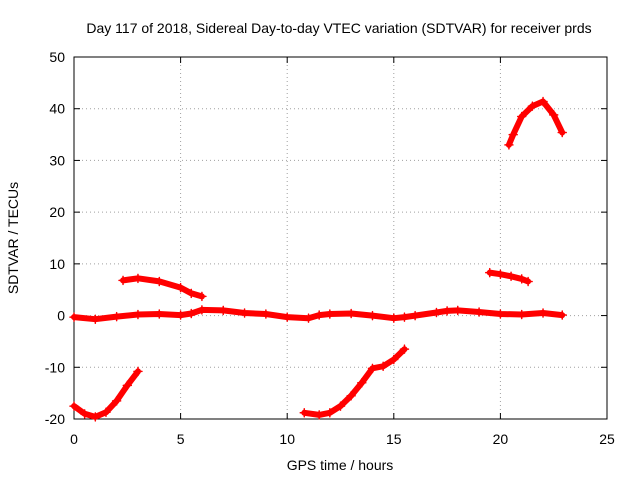  I want to click on series-arc-midday-negative, so click(354, 382).